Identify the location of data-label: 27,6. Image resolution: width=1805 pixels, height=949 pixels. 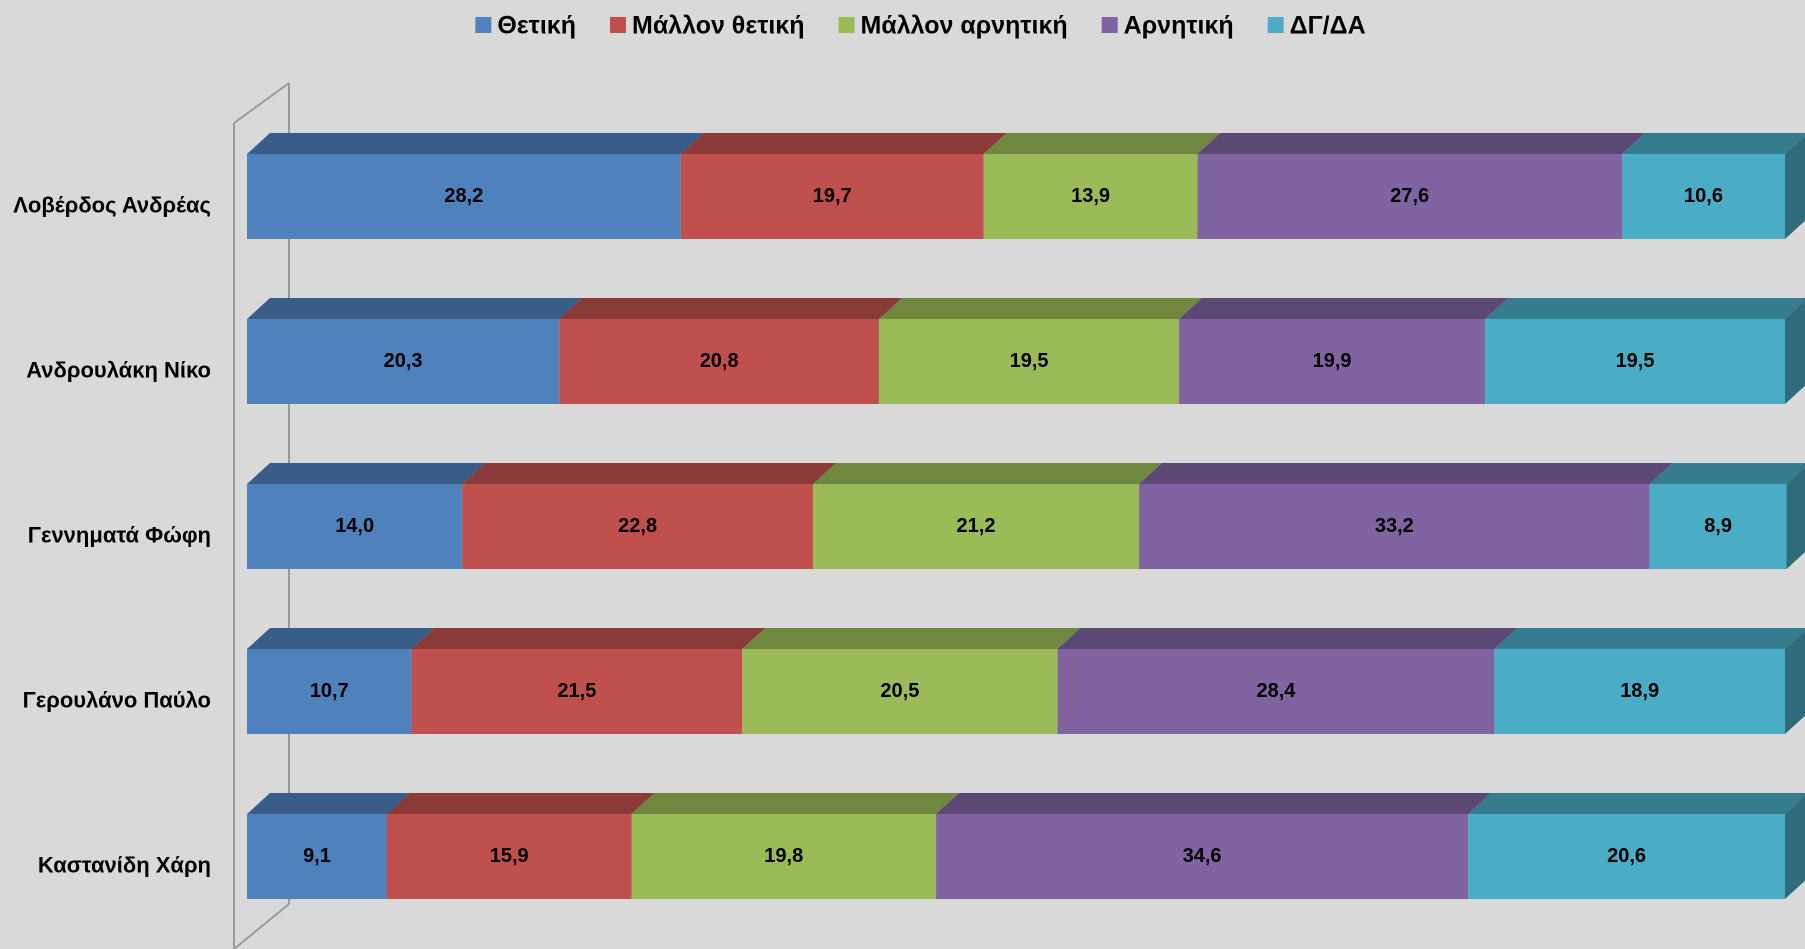
(1409, 196).